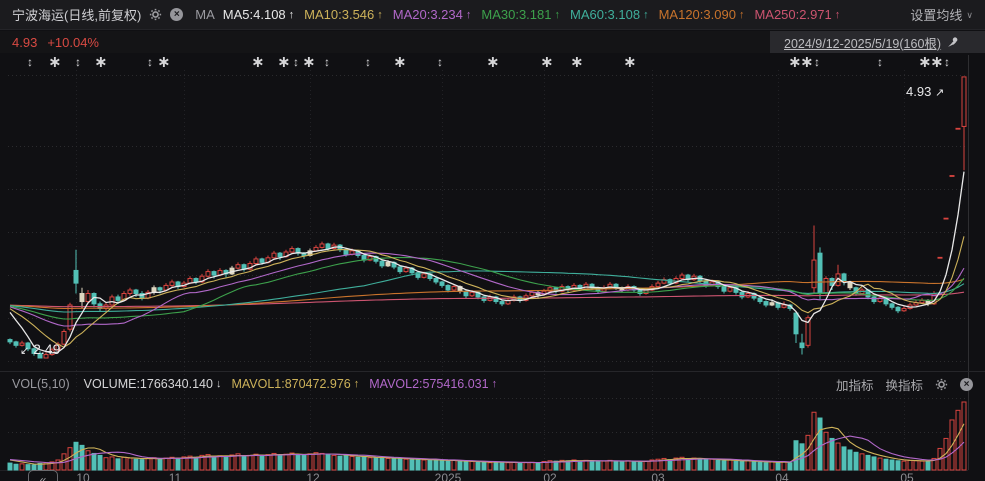 The image size is (985, 481). What do you see at coordinates (907, 476) in the screenshot?
I see `axis-month-label: 05` at bounding box center [907, 476].